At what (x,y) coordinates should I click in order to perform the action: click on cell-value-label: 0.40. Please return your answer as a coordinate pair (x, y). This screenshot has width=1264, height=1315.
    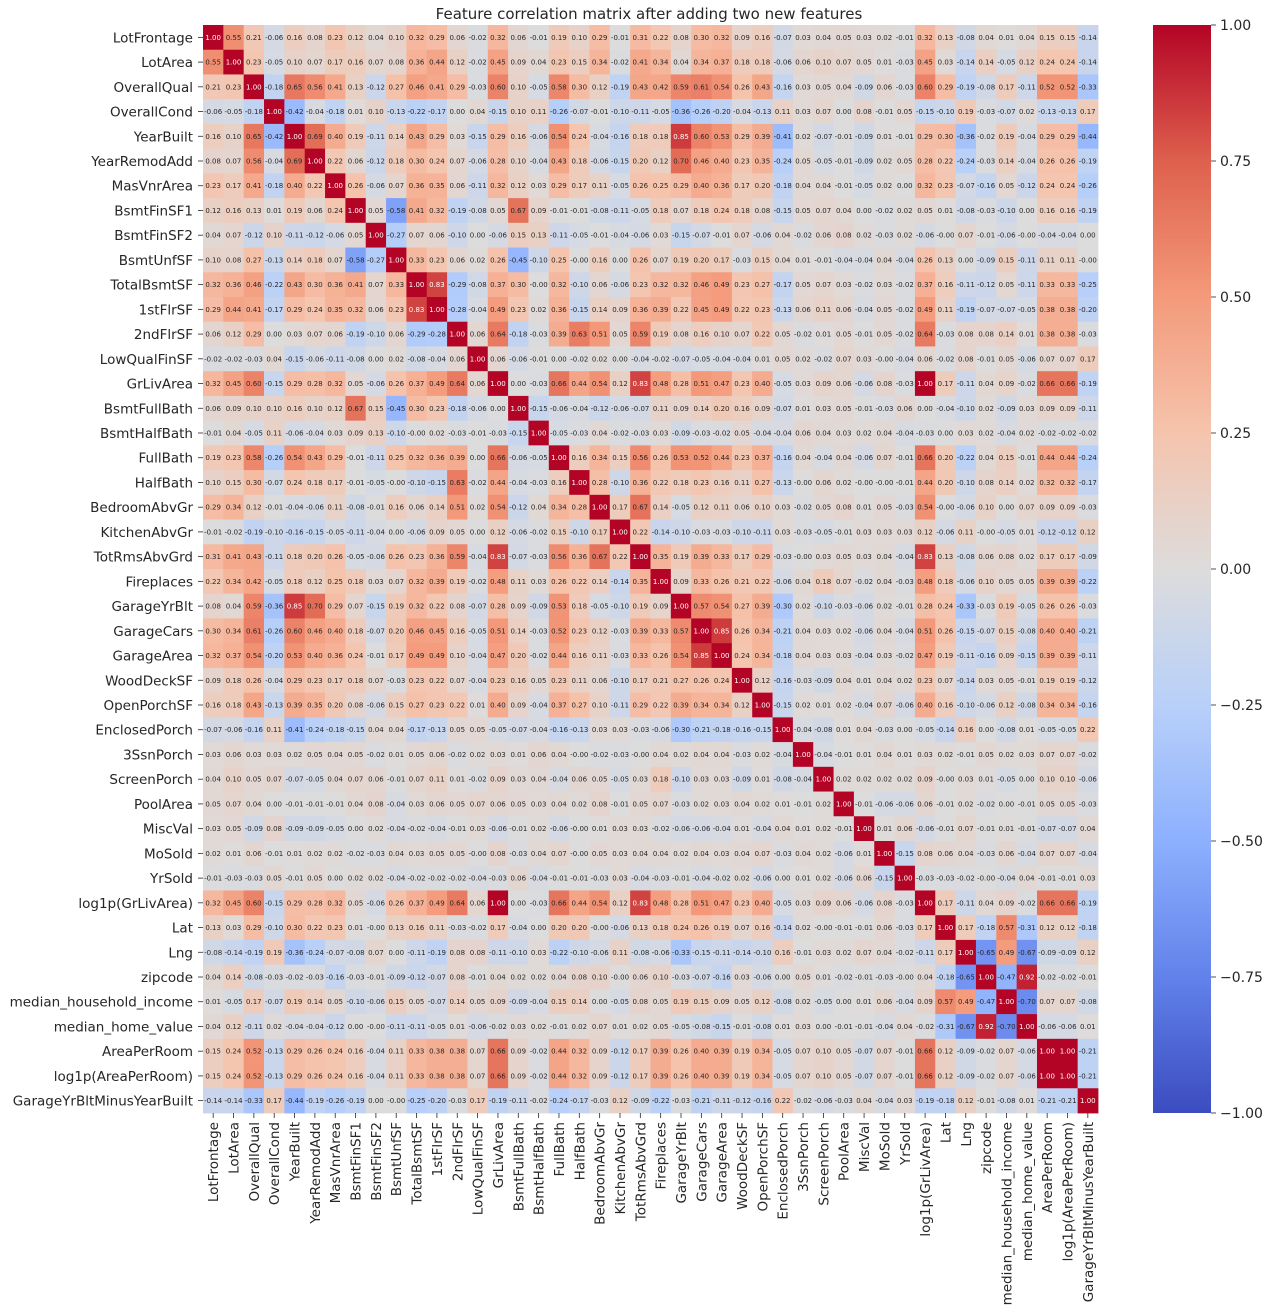
    Looking at the image, I should click on (925, 706).